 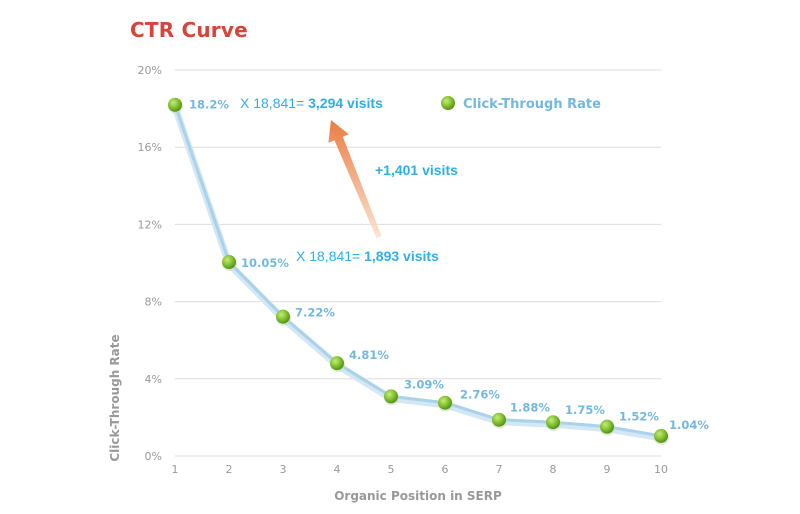 What do you see at coordinates (499, 469) in the screenshot?
I see `x-tick-label: 7` at bounding box center [499, 469].